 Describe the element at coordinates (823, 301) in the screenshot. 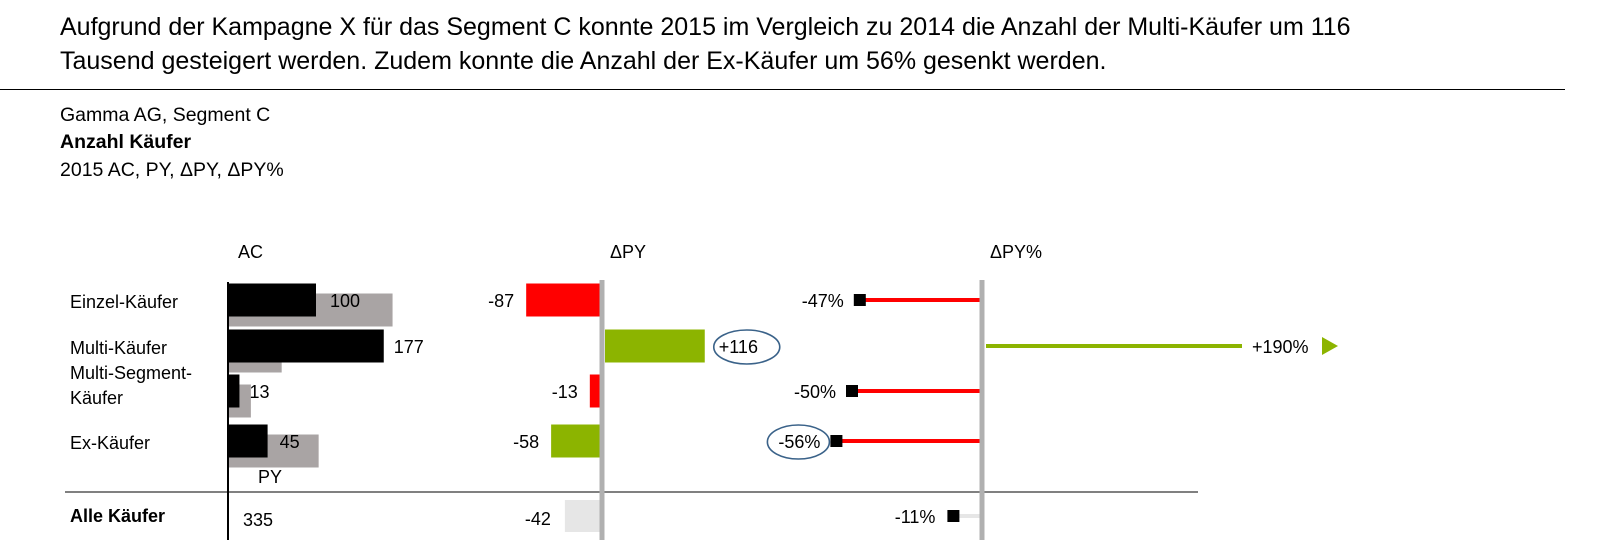

I see `dpy-pct-value-label: -47%` at that location.